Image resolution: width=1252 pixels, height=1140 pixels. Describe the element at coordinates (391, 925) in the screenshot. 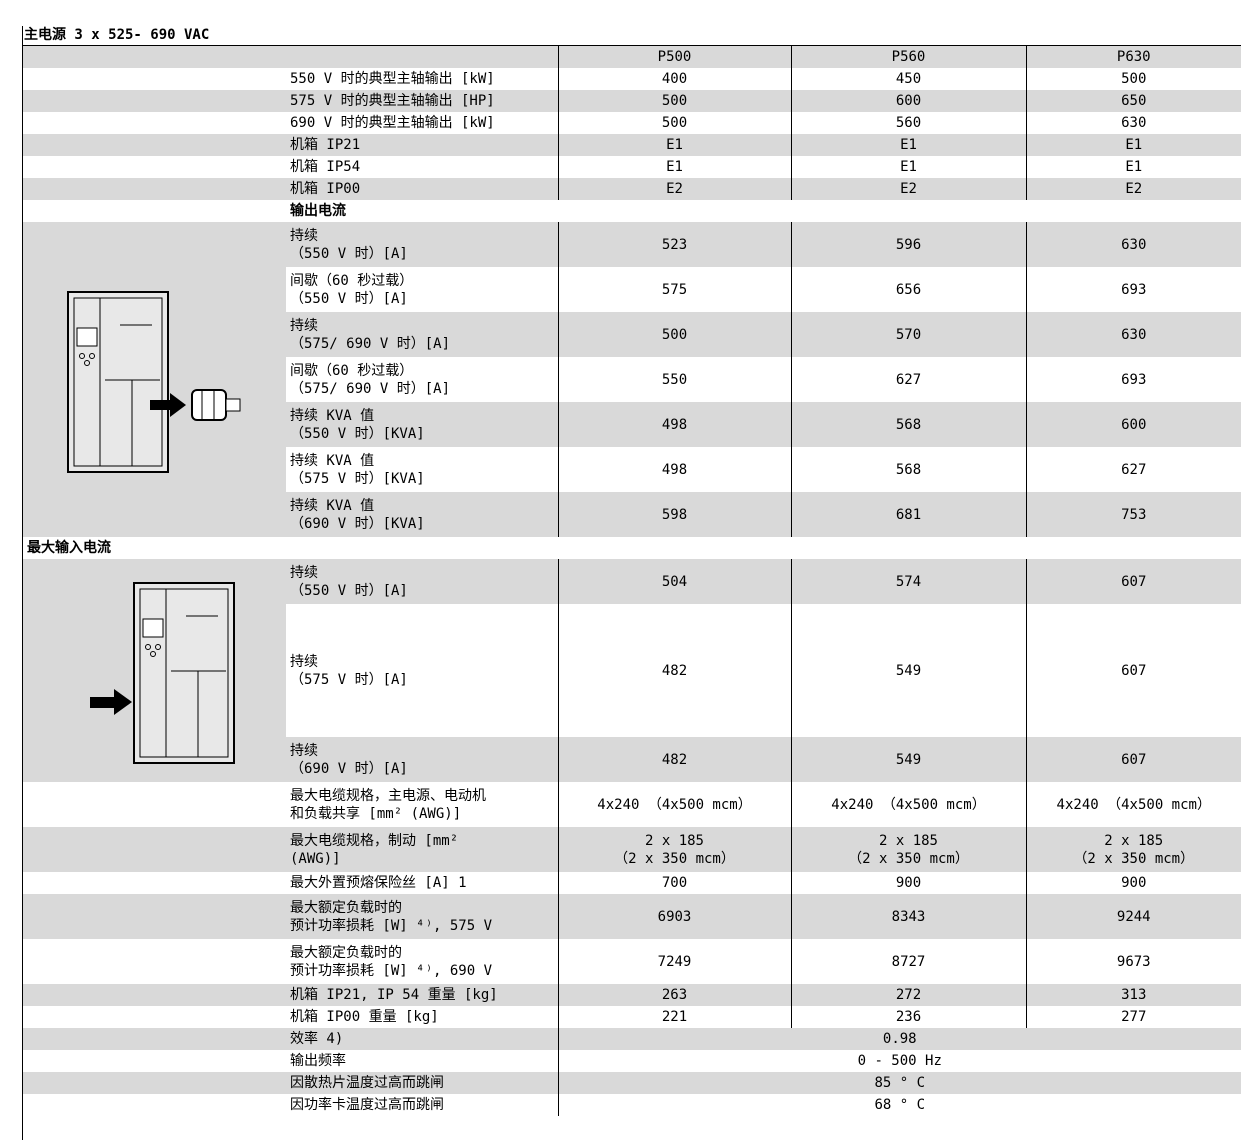

I see `row-label-line: 预计功率损耗 [W] ⁴⁾, 575 V` at that location.